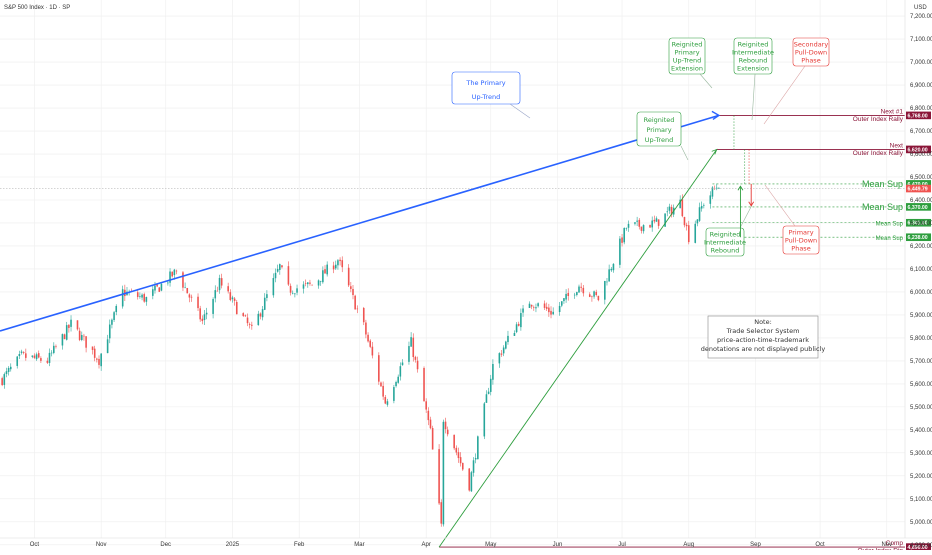 The image size is (932, 555). What do you see at coordinates (921, 293) in the screenshot?
I see `y-tick-label: 6,000.00` at bounding box center [921, 293].